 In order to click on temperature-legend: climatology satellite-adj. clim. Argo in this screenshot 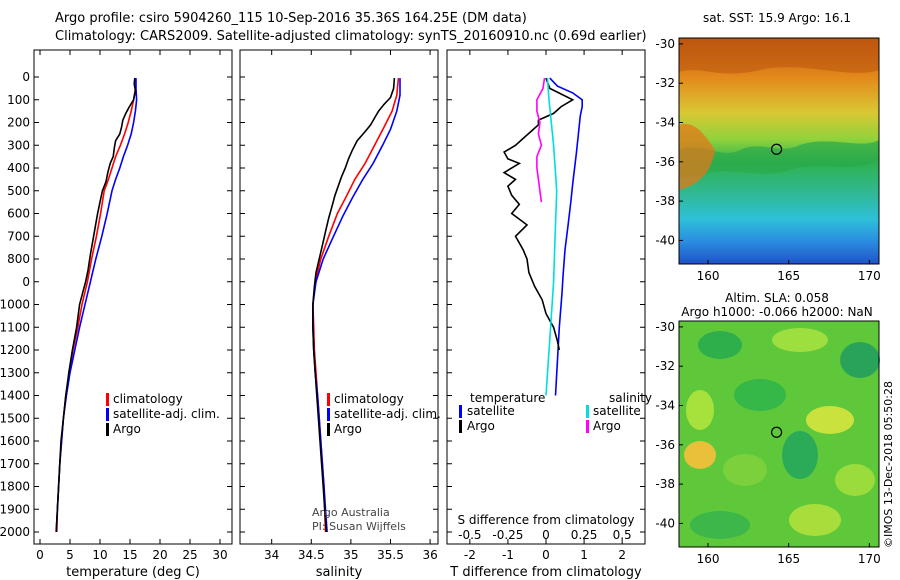, I will do `click(163, 414)`.